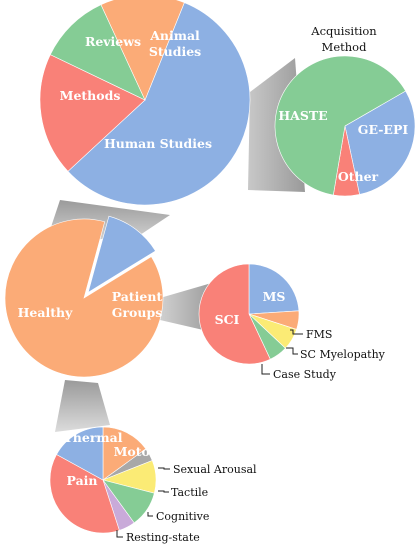 This screenshot has width=418, height=550. I want to click on label-motor: Motor, so click(135, 451).